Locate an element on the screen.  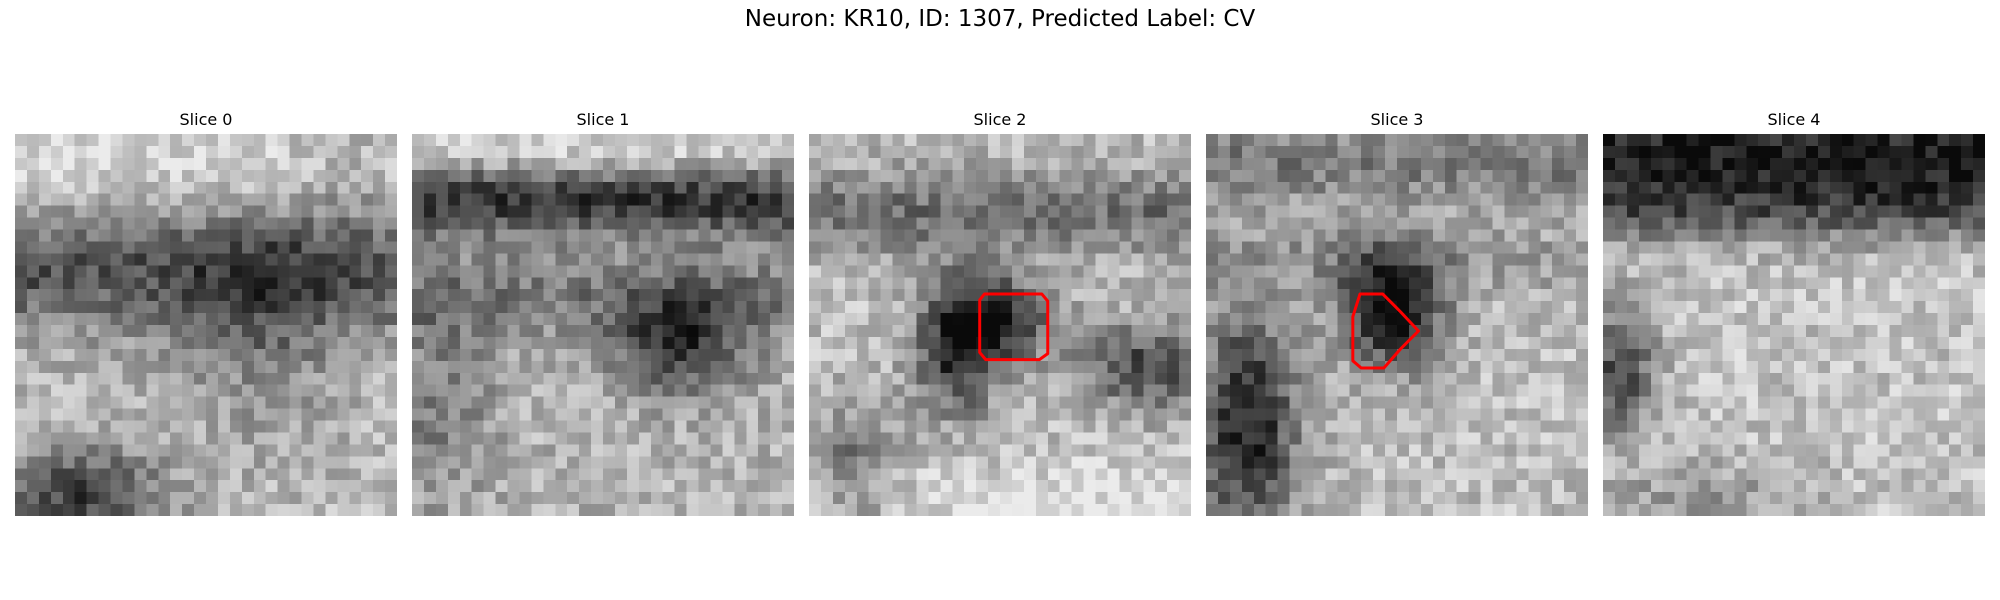
slice-title: Slice 1 is located at coordinates (603, 119).